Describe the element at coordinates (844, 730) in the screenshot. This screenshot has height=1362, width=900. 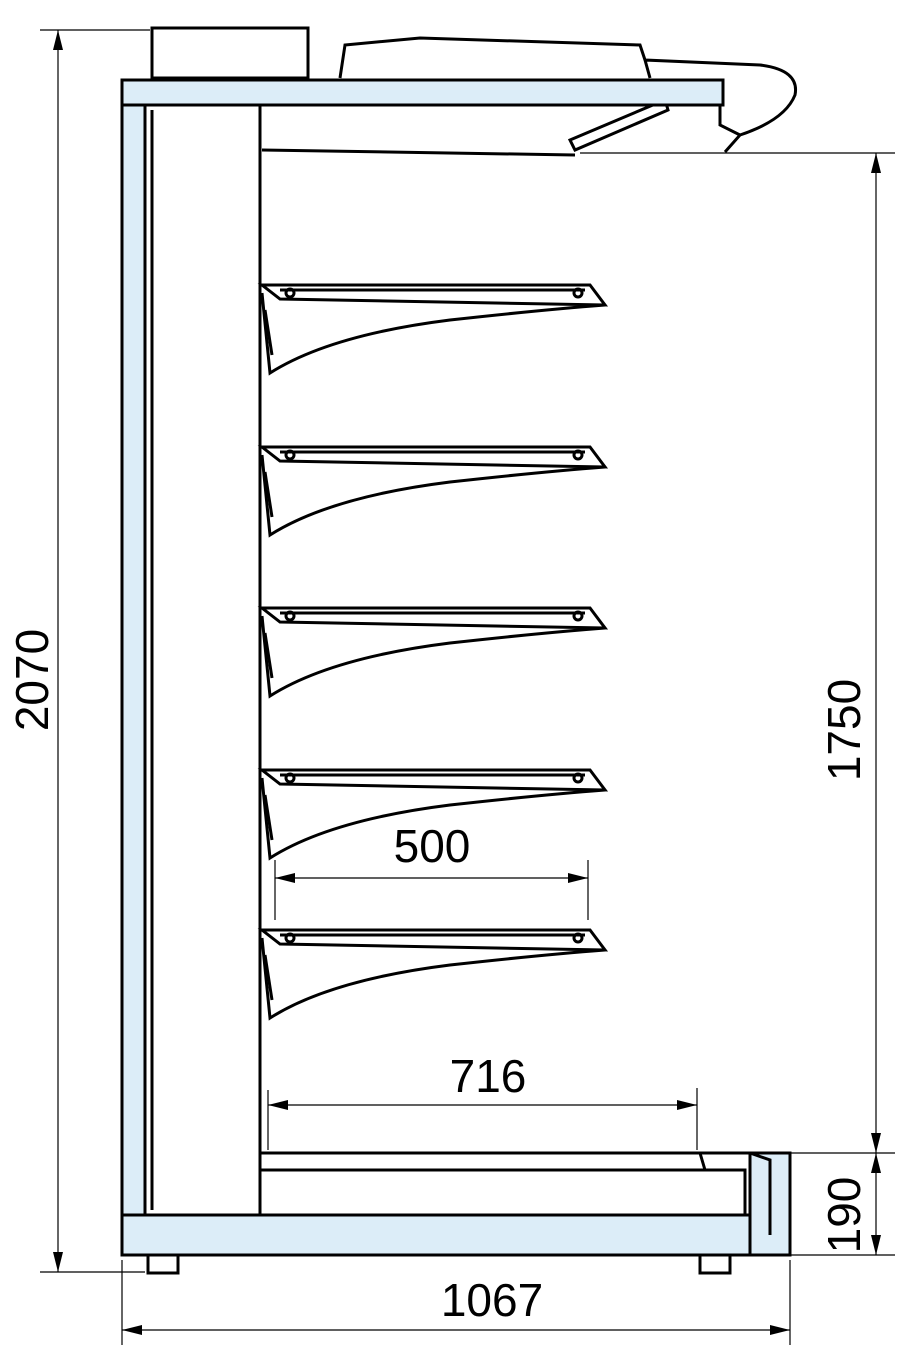
I see `dimension-label: 1750` at that location.